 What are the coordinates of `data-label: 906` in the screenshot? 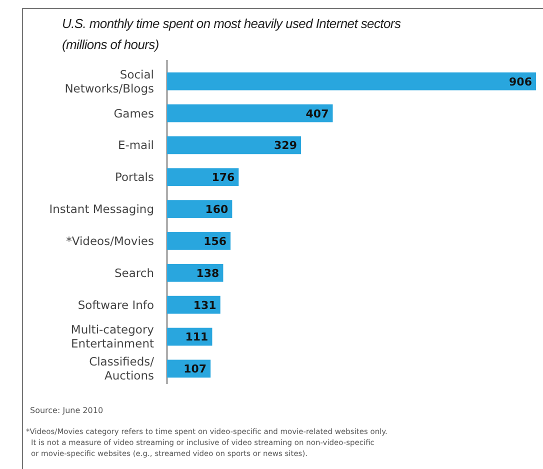 It's located at (520, 81).